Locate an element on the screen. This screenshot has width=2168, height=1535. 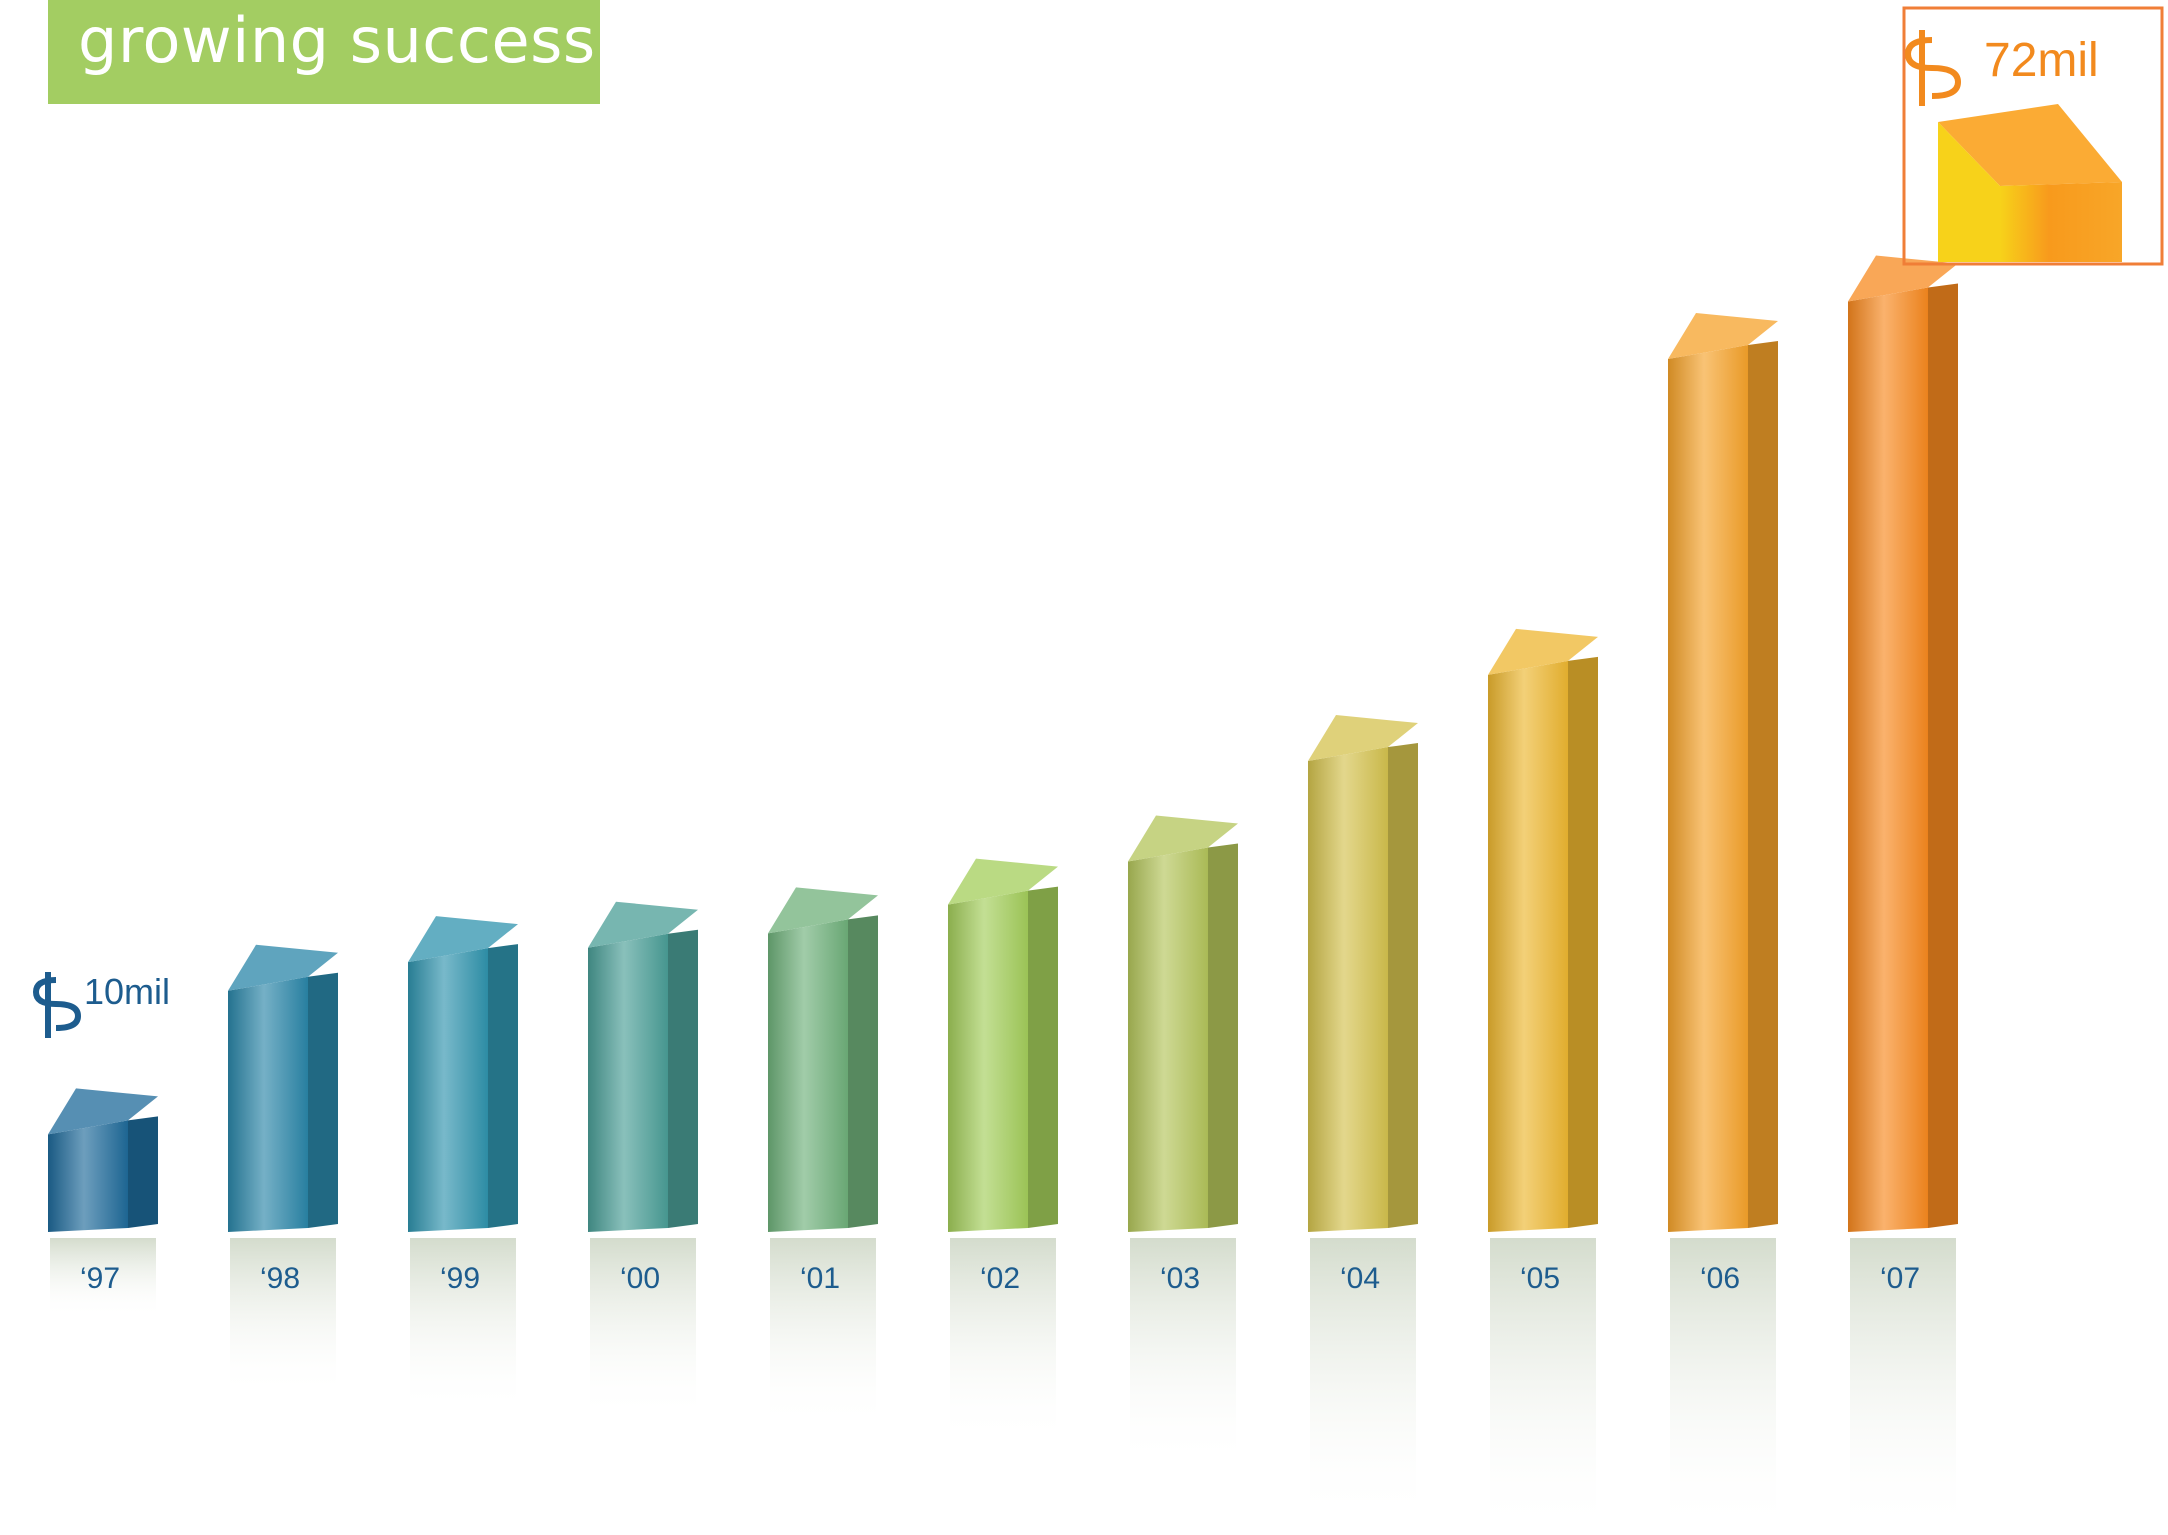
bar-07: ‘07 is located at coordinates (1903, 895).